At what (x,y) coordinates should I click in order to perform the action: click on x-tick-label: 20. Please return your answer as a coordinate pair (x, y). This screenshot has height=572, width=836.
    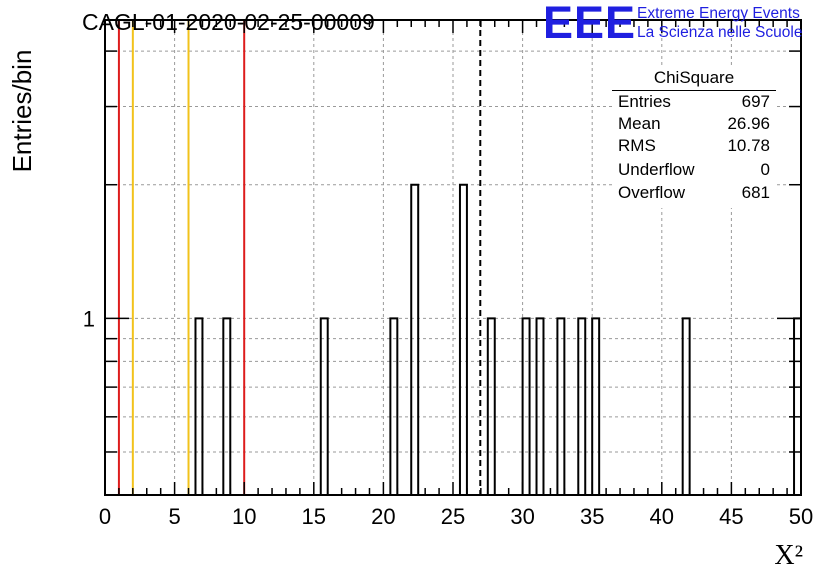
    Looking at the image, I should click on (383, 516).